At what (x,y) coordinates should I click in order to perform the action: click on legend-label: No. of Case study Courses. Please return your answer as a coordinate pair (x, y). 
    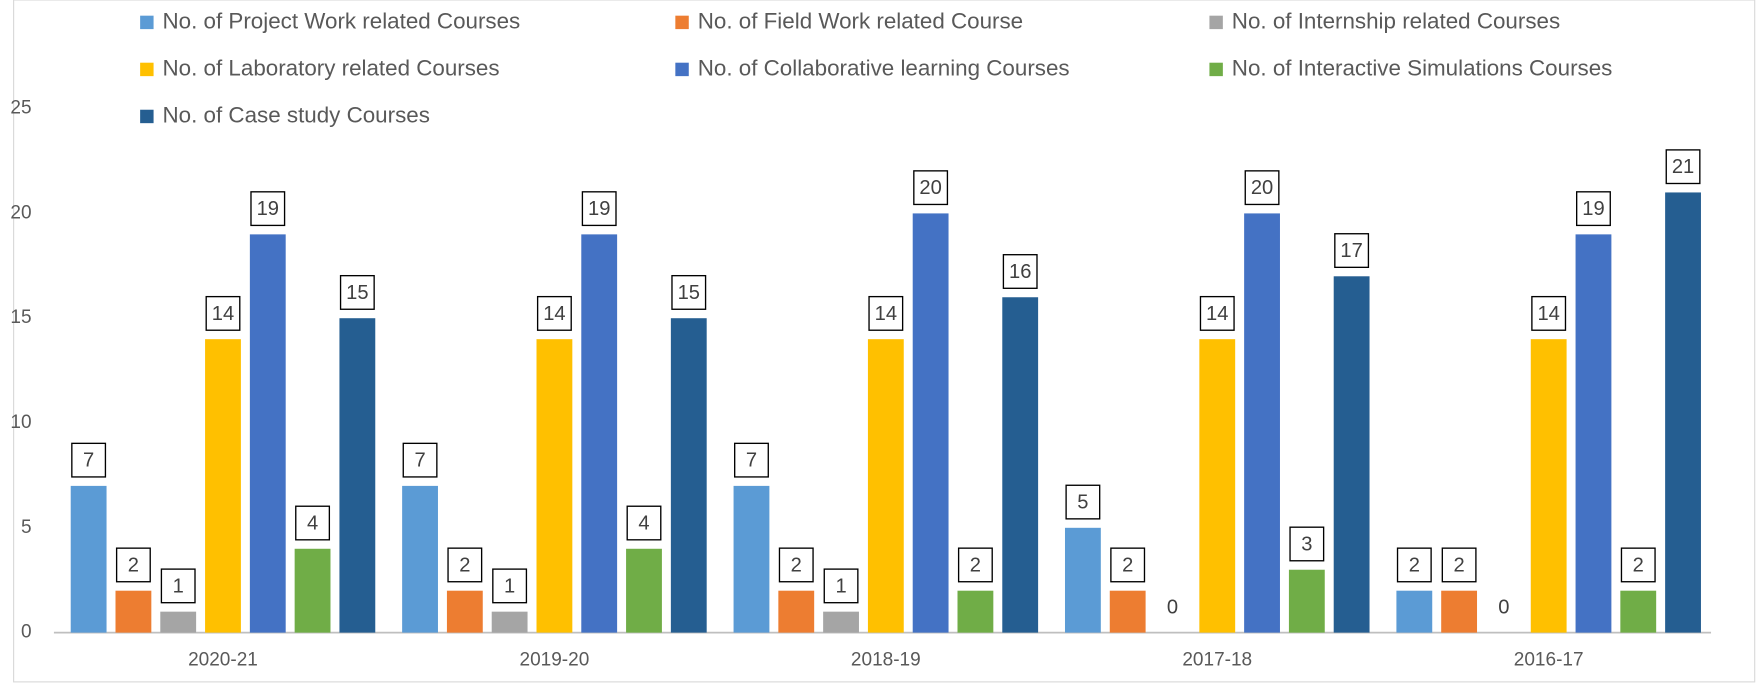
    Looking at the image, I should click on (296, 114).